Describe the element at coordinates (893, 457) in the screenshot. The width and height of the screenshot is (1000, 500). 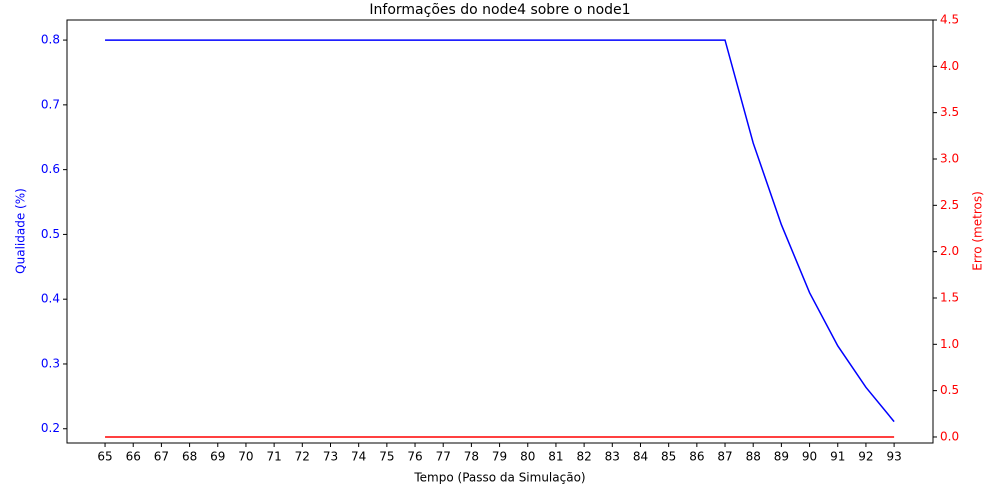
I see `x-tick-label: 93` at that location.